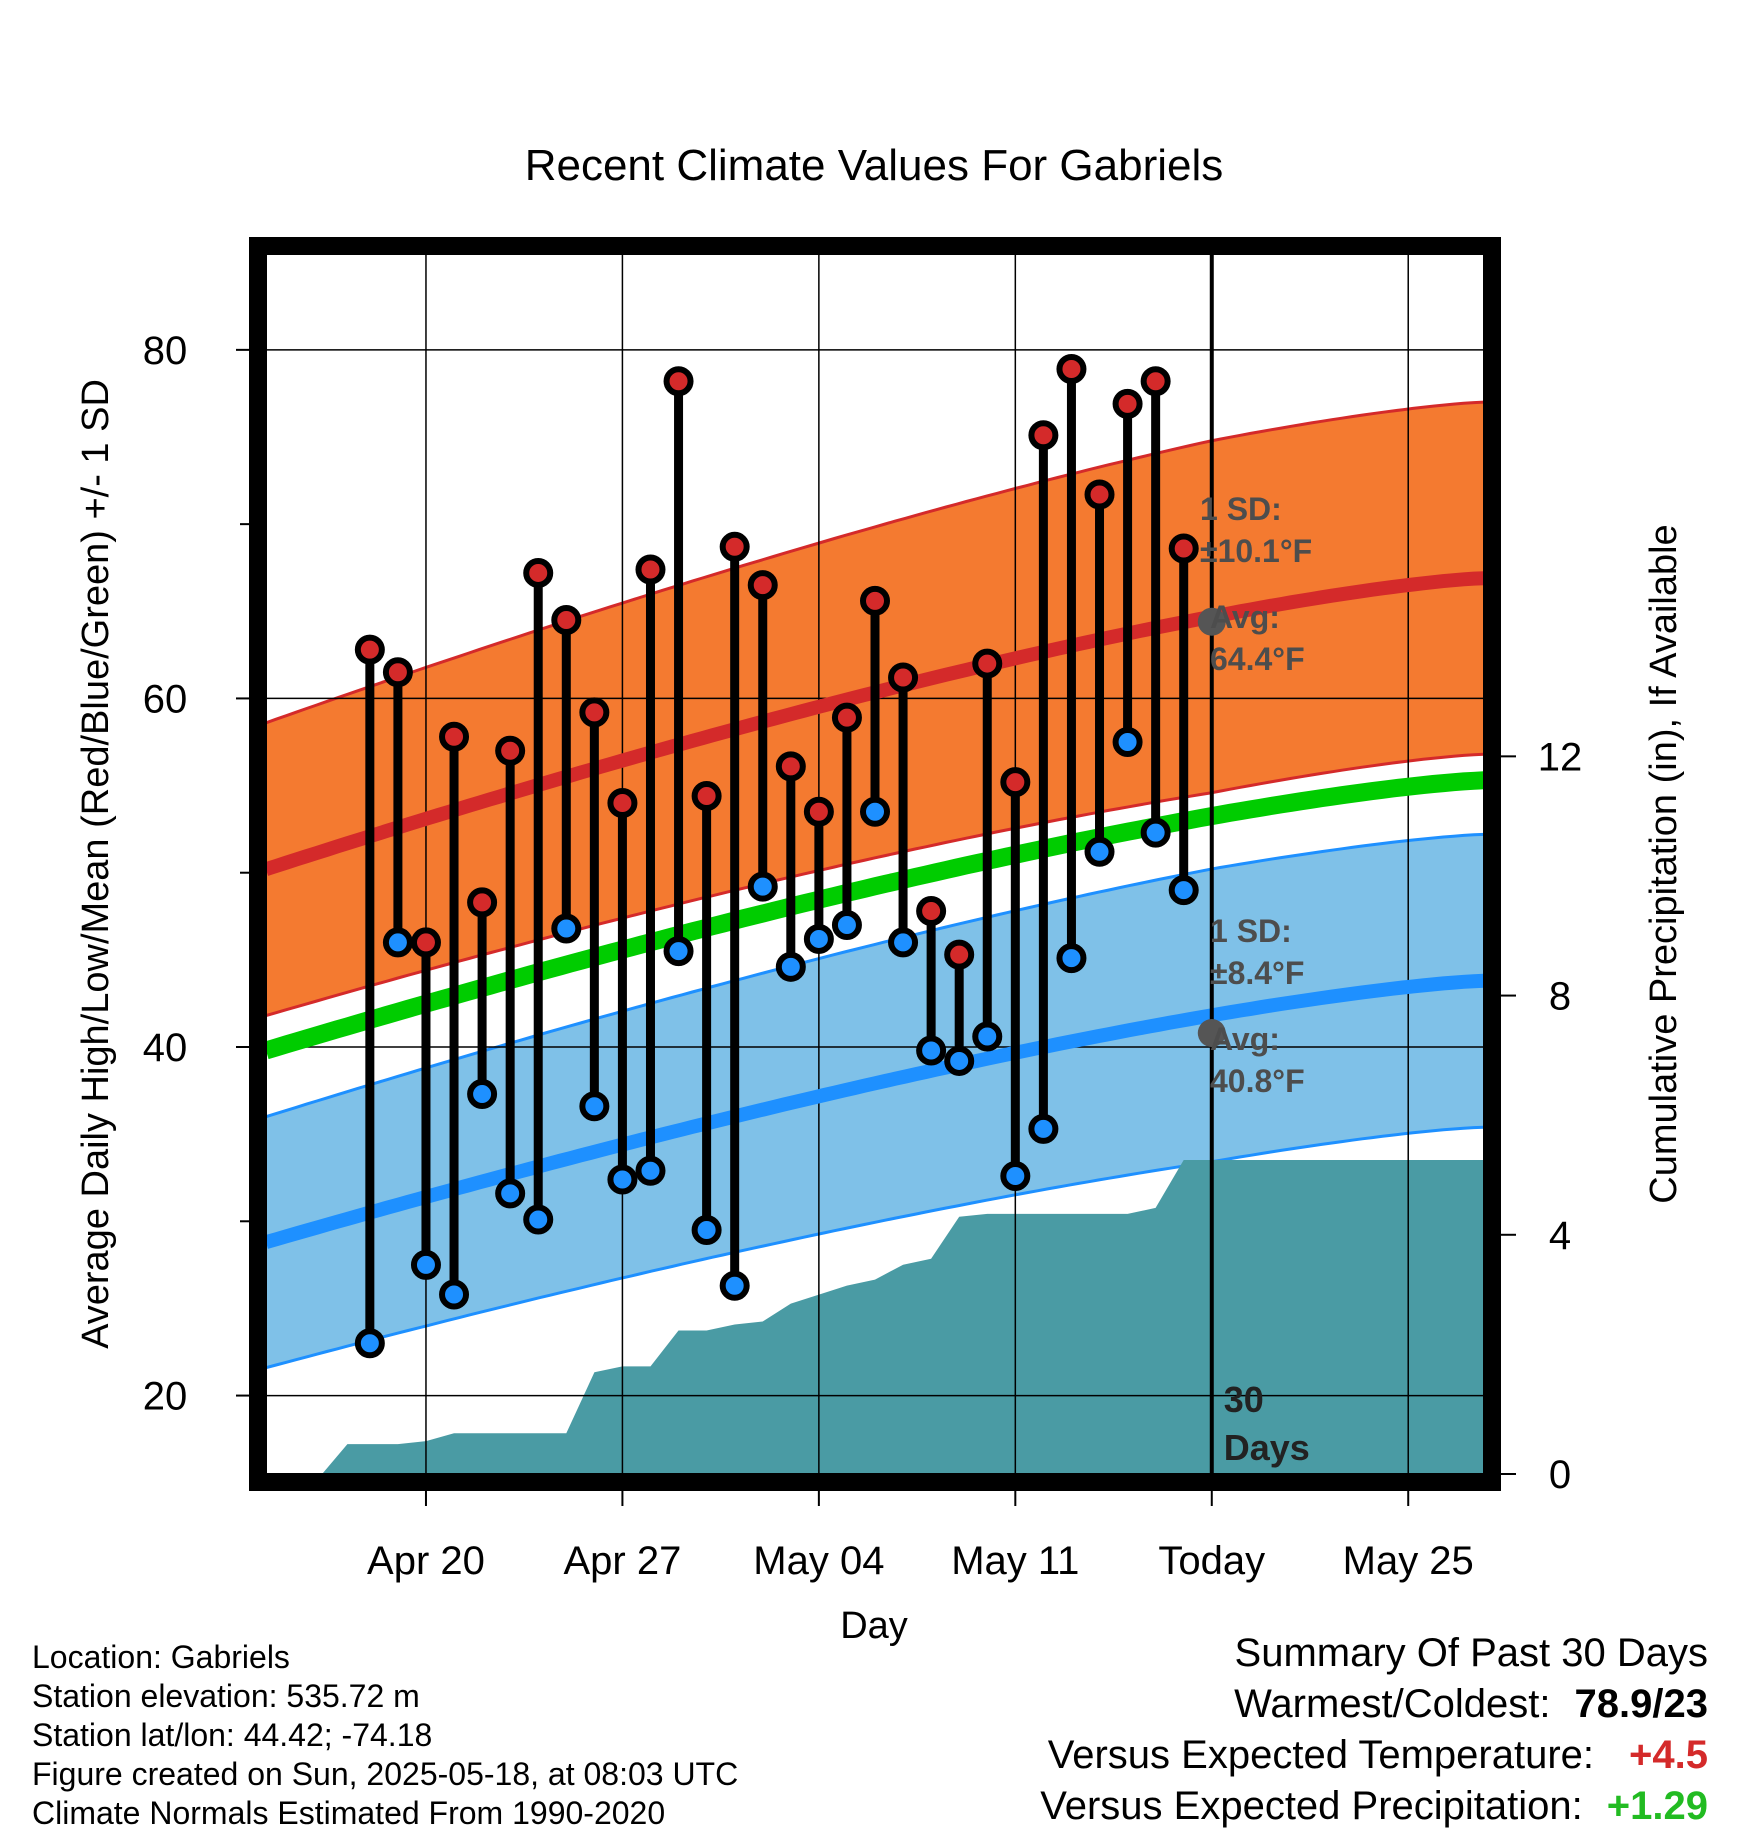  I want to click on normal-mean-line, so click(875, 915).